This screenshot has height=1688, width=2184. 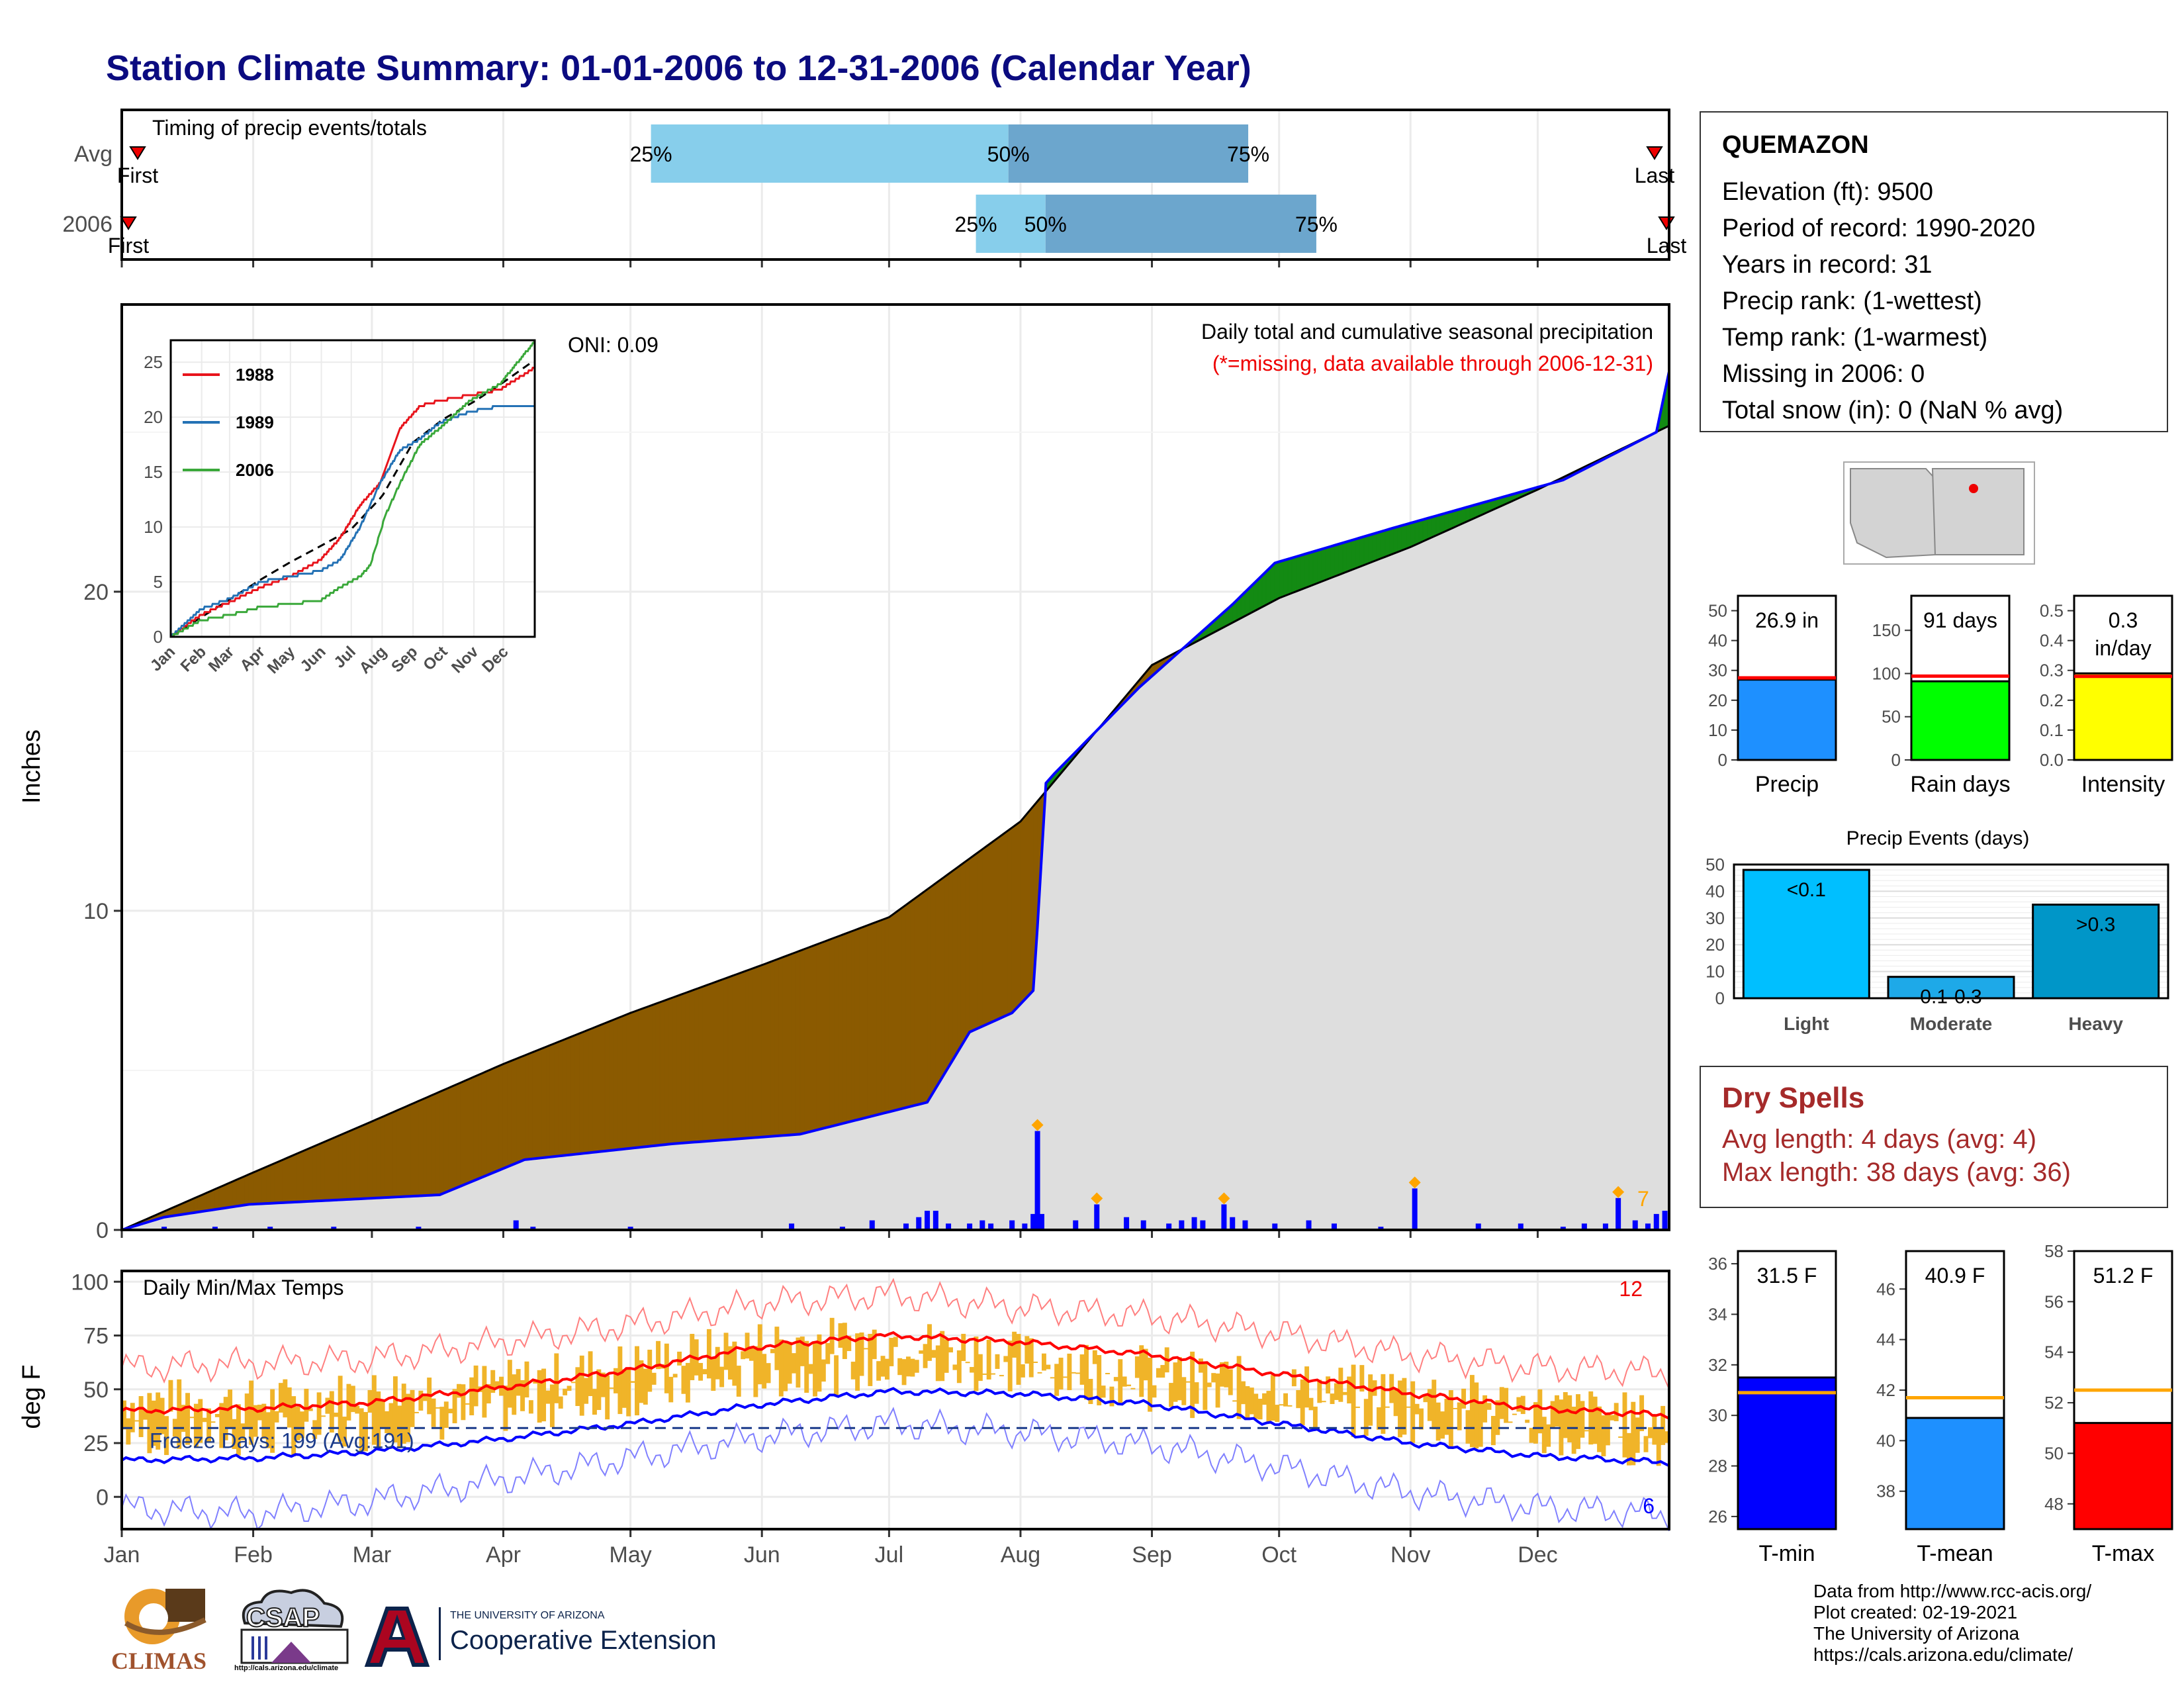 I want to click on temps-annotation-6: 6, so click(x=1649, y=1506).